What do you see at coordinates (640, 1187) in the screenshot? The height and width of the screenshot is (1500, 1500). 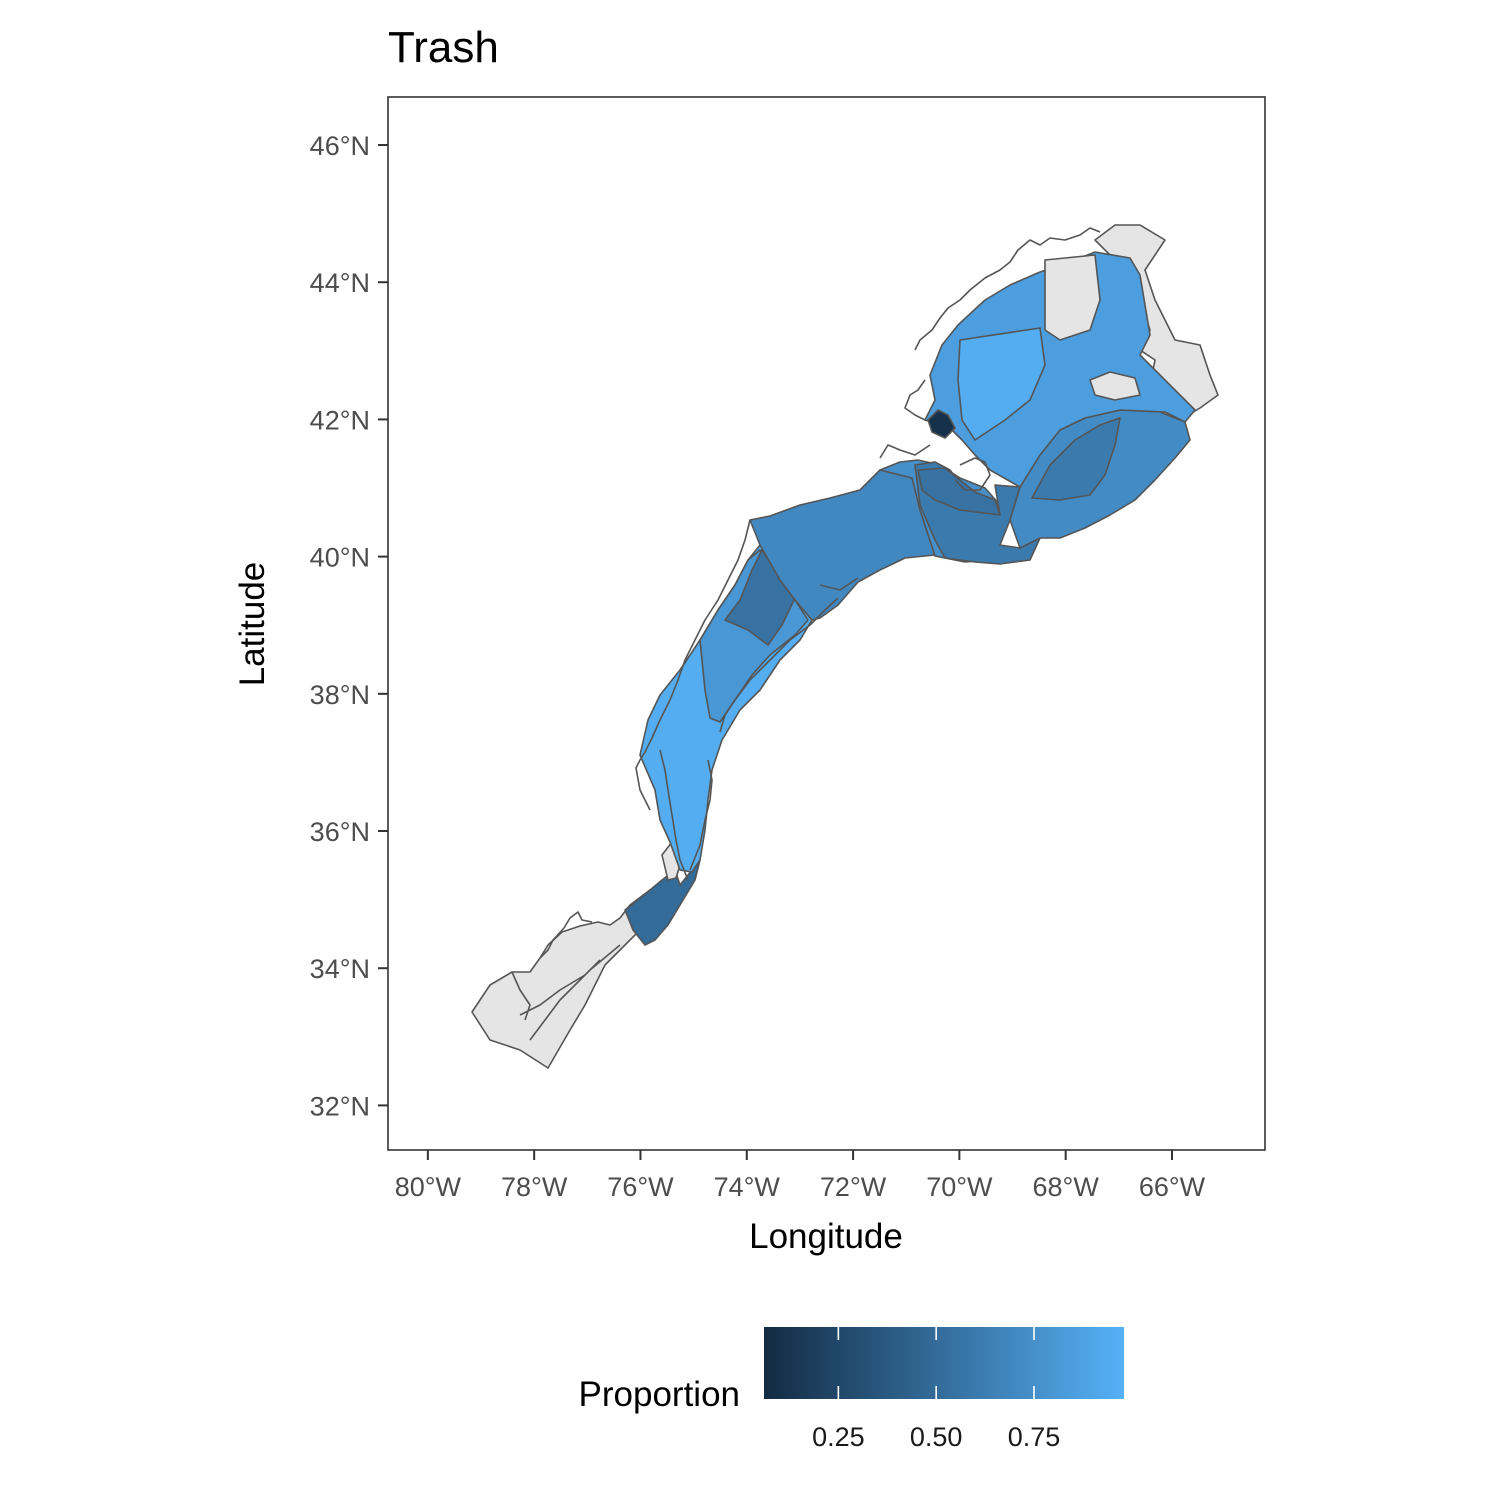 I see `x-tick-label: 76°W` at bounding box center [640, 1187].